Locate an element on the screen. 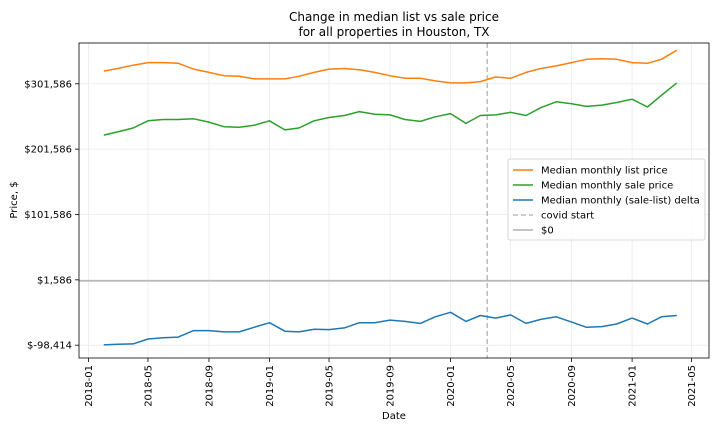  x-tick-label: 2019-05 is located at coordinates (330, 386).